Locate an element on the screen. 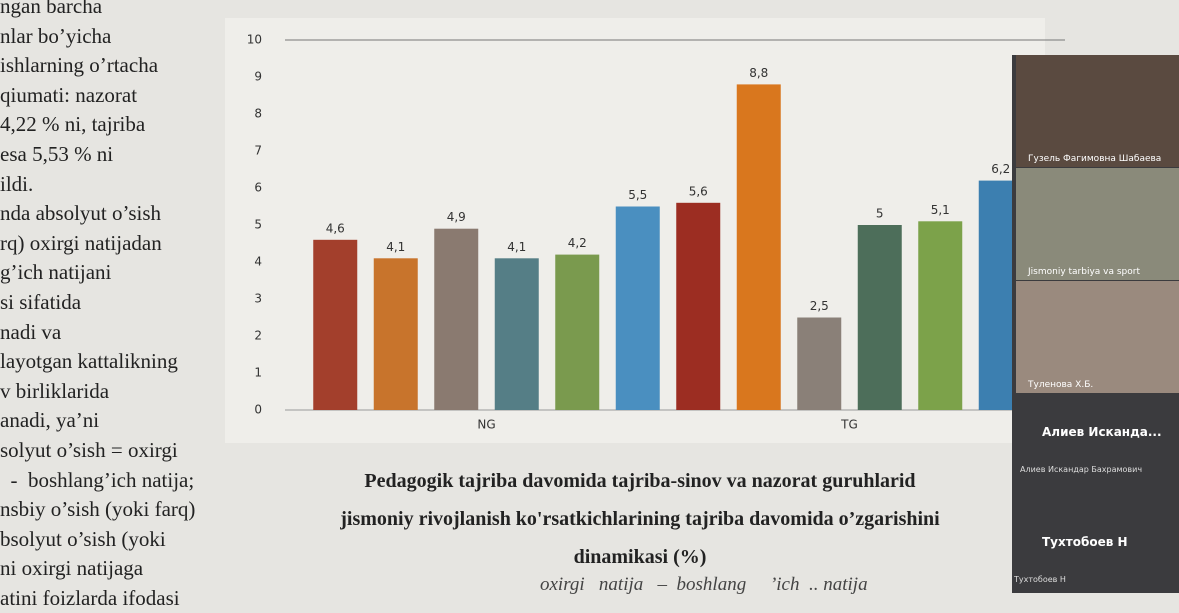 This screenshot has width=1179, height=613. value-label: 6,2 is located at coordinates (1000, 169).